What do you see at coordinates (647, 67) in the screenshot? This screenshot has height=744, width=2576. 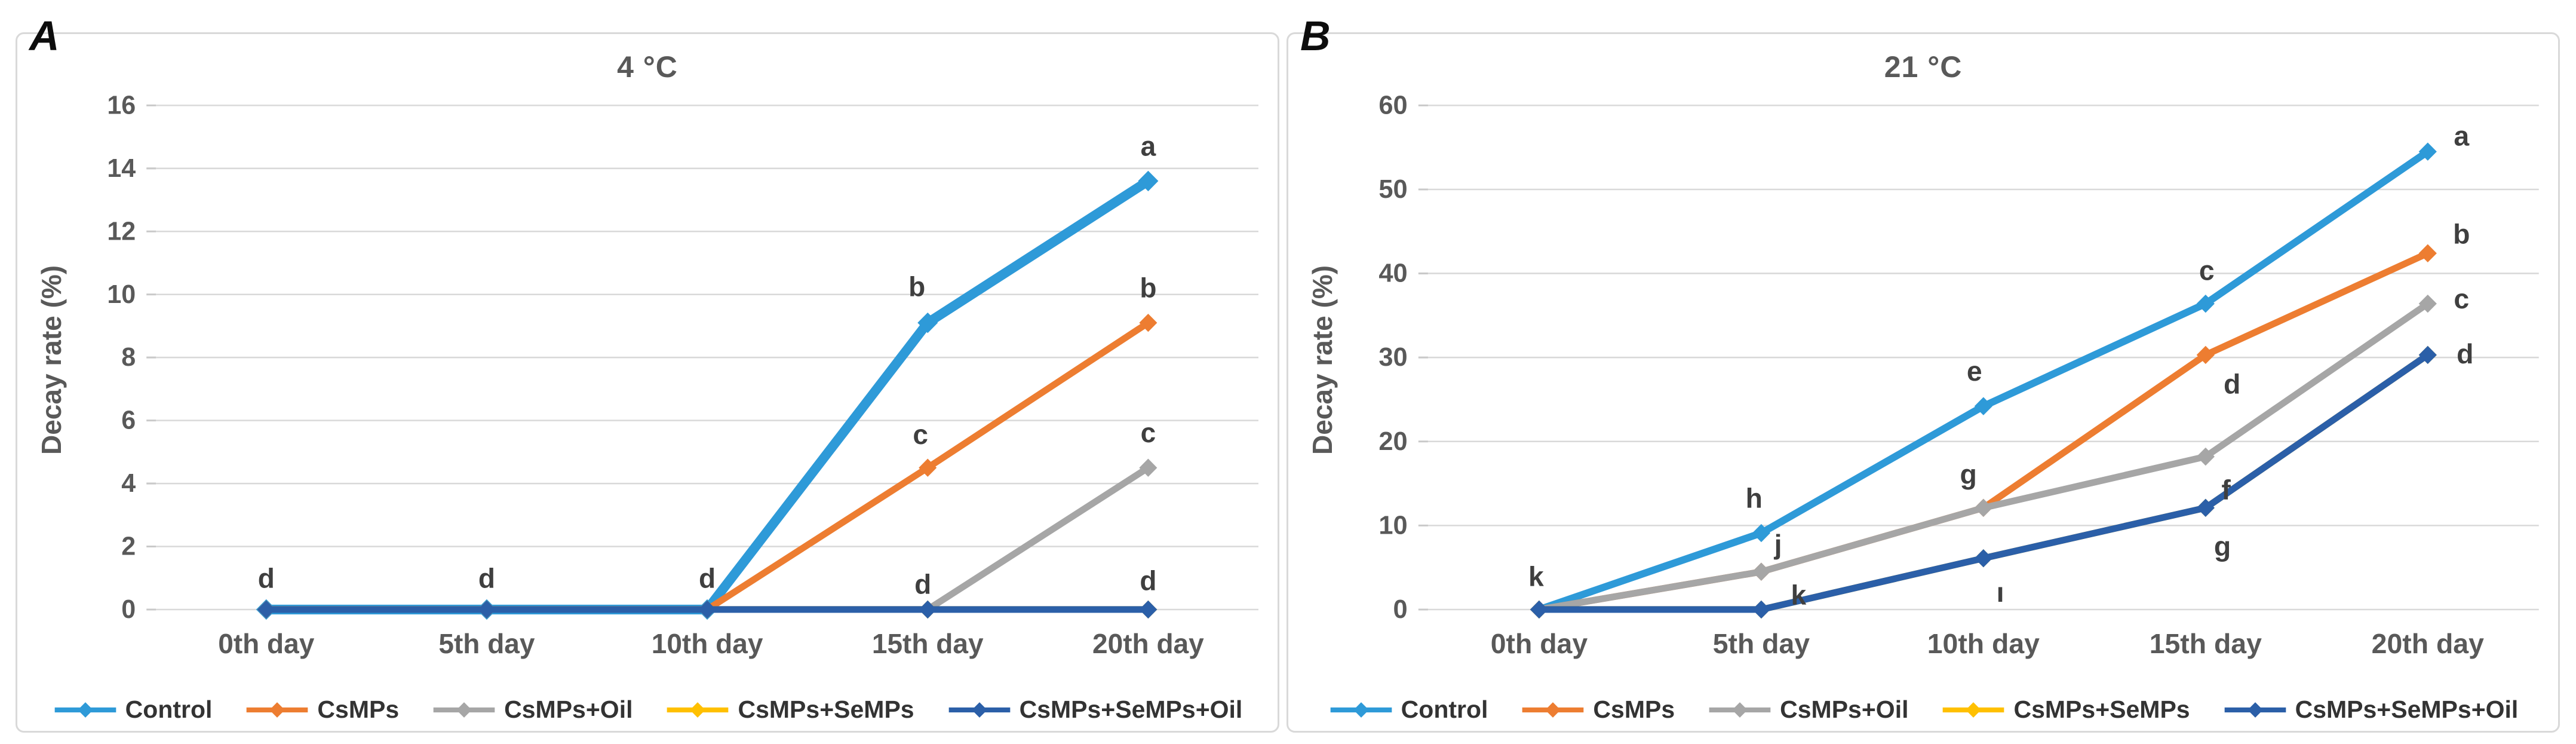 I see `chart-title-a: 4 °C` at bounding box center [647, 67].